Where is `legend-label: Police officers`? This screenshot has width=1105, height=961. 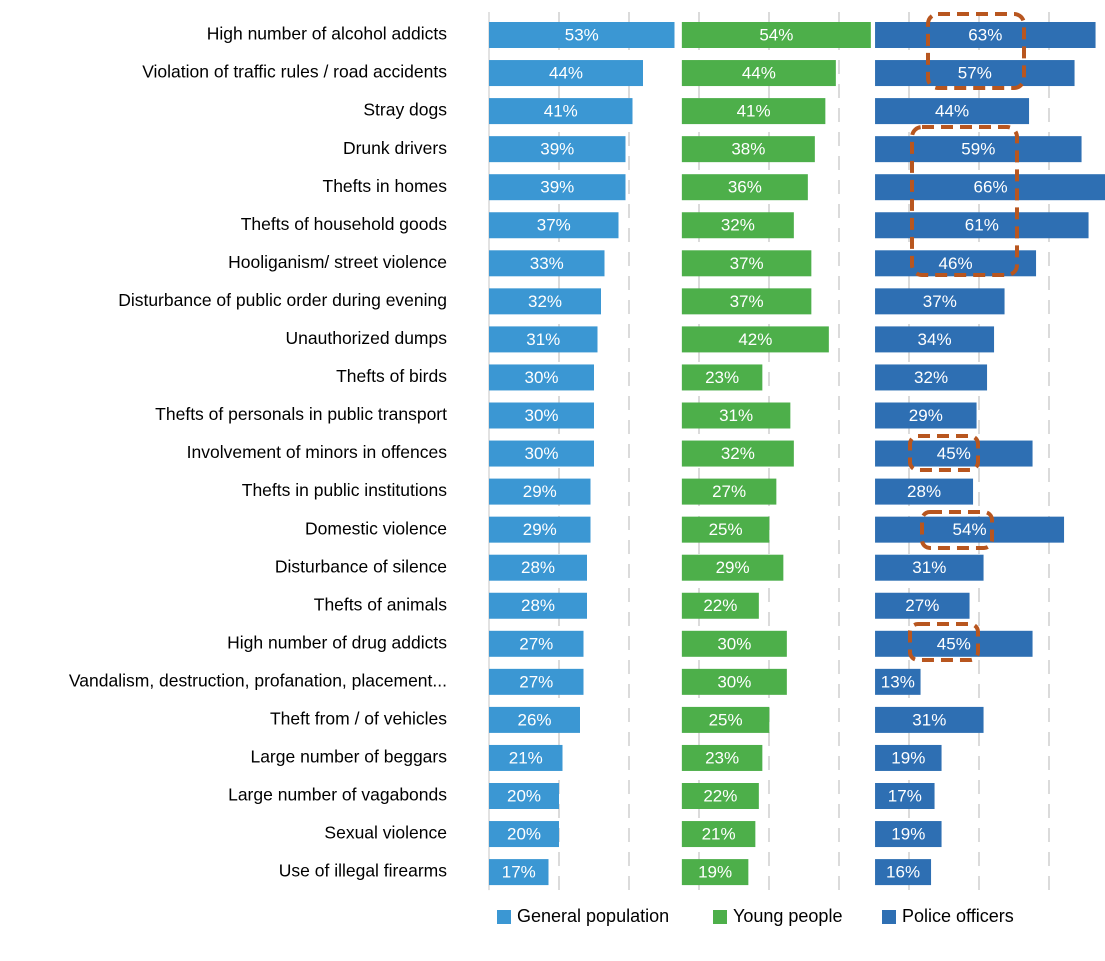 legend-label: Police officers is located at coordinates (958, 916).